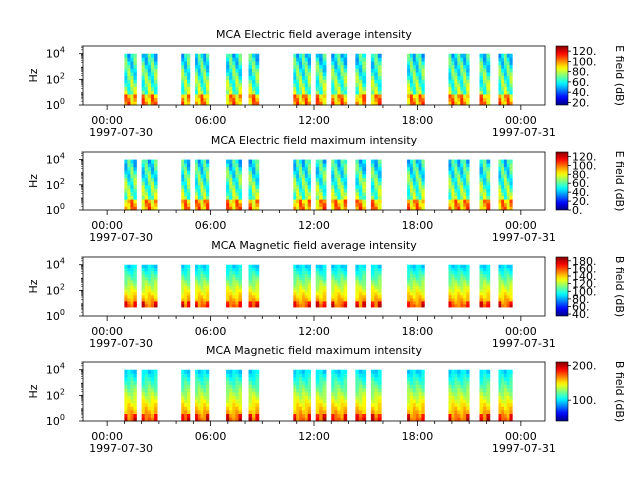 This screenshot has height=480, width=640. Describe the element at coordinates (584, 165) in the screenshot. I see `colorbar-tick-label: 100.` at that location.